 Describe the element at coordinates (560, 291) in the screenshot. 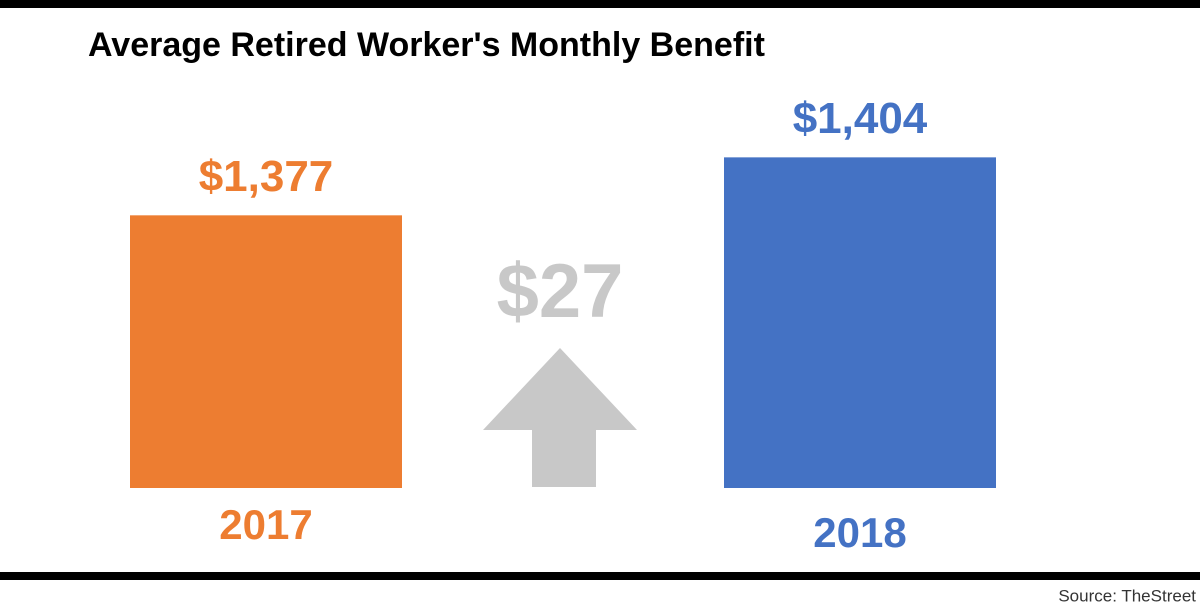

I see `annotation: $27` at that location.